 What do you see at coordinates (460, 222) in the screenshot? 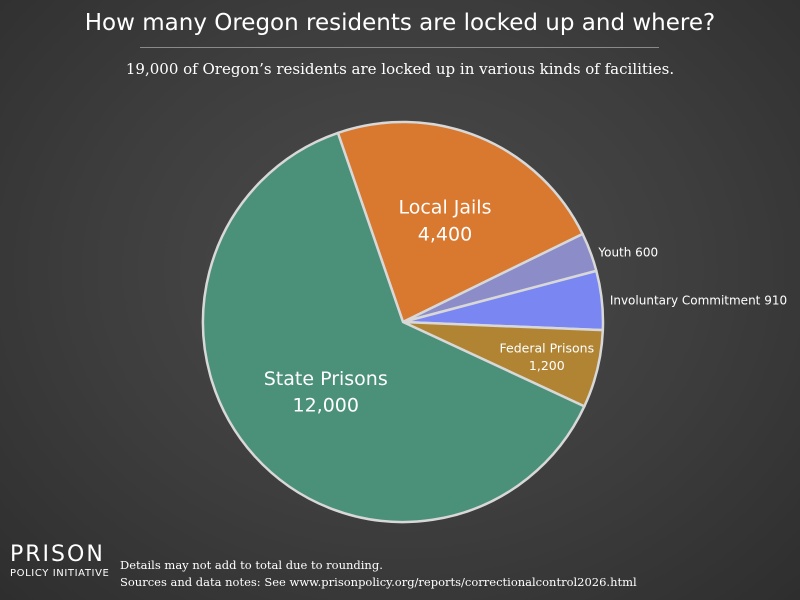
I see `pie-slice-local-jails` at bounding box center [460, 222].